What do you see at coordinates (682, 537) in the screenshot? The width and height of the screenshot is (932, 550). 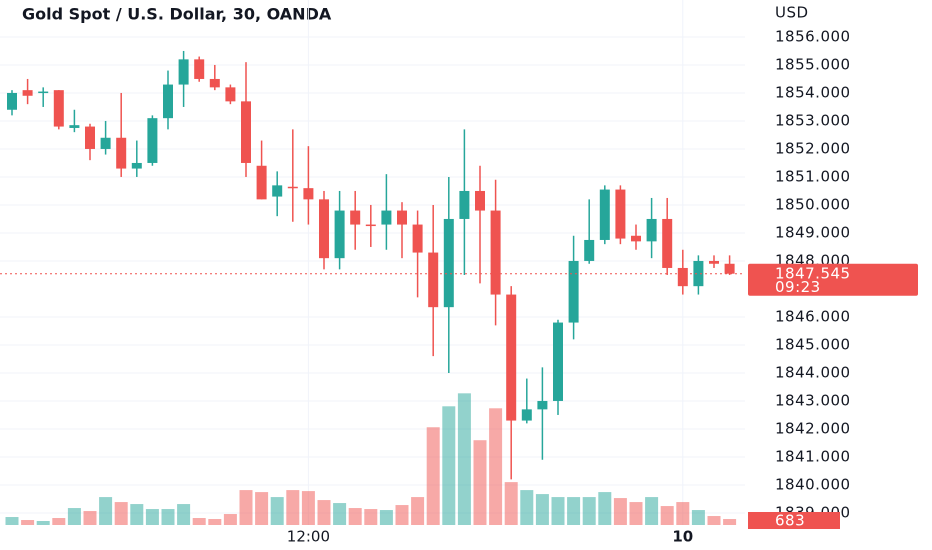 I see `x-tick-label: 10` at bounding box center [682, 537].